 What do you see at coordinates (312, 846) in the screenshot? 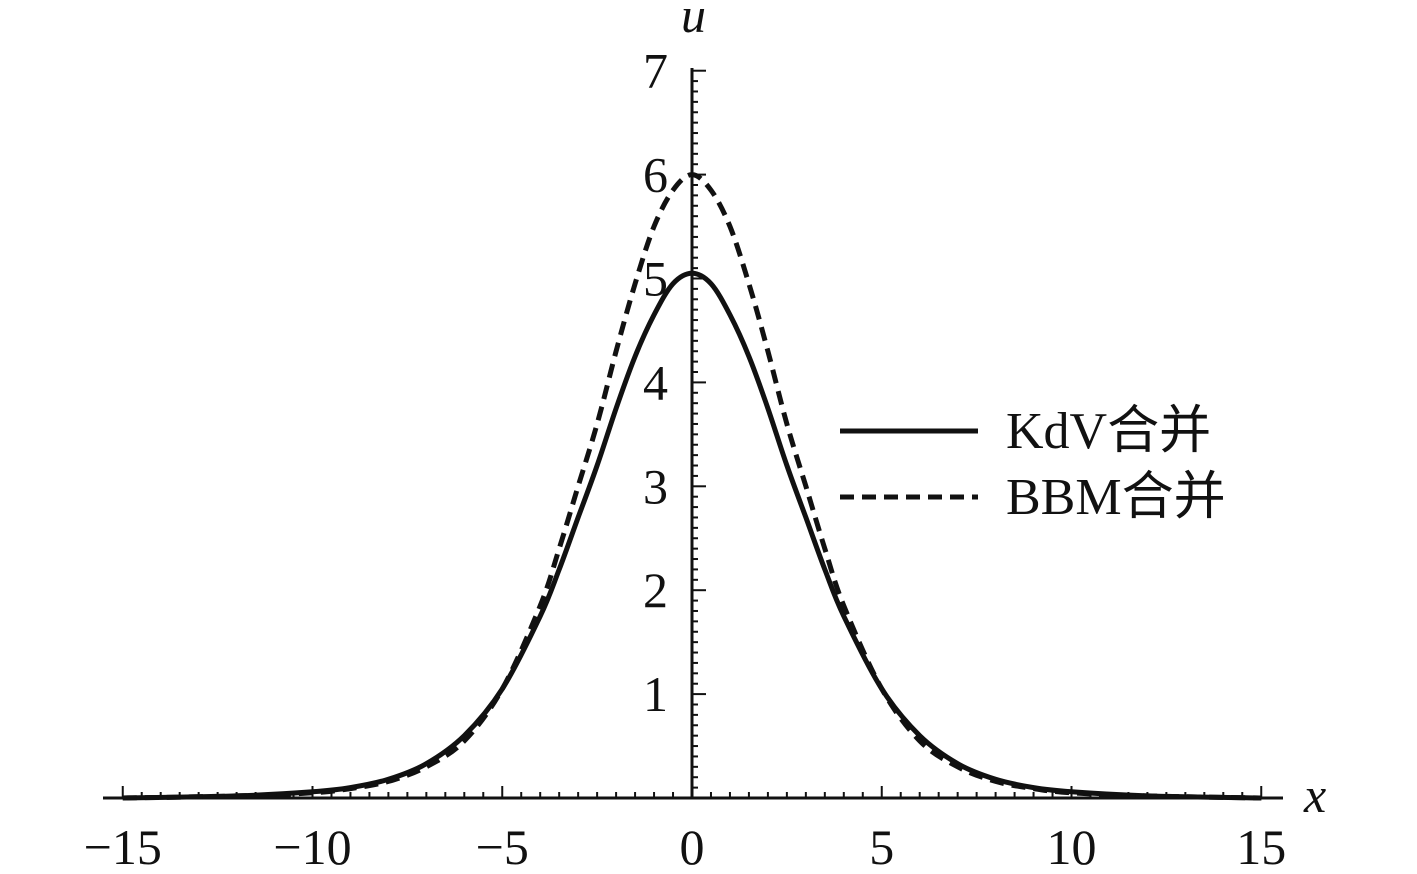
I see `x-tick-label: −10` at bounding box center [312, 846].